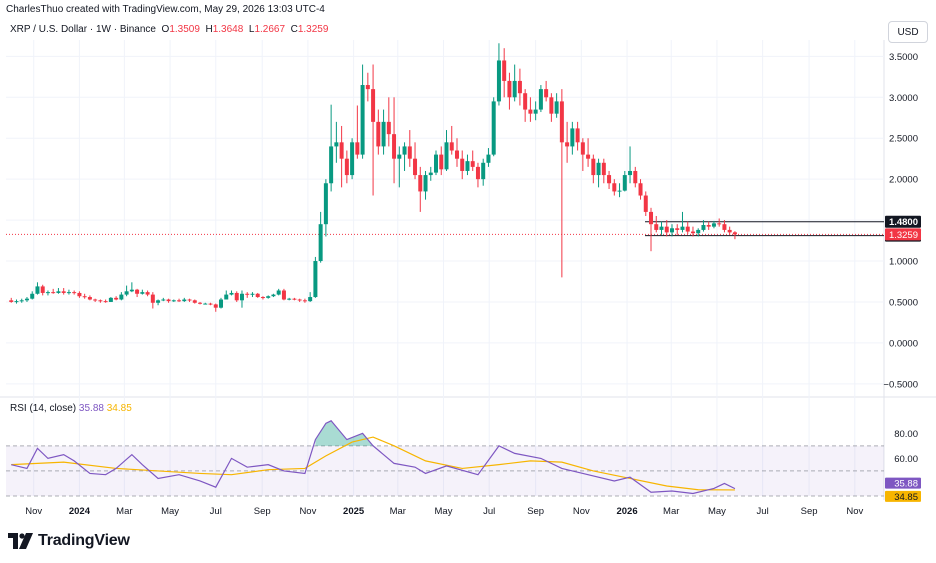 This screenshot has width=936, height=563. Describe the element at coordinates (354, 511) in the screenshot. I see `time-tick-label: 2025` at that location.